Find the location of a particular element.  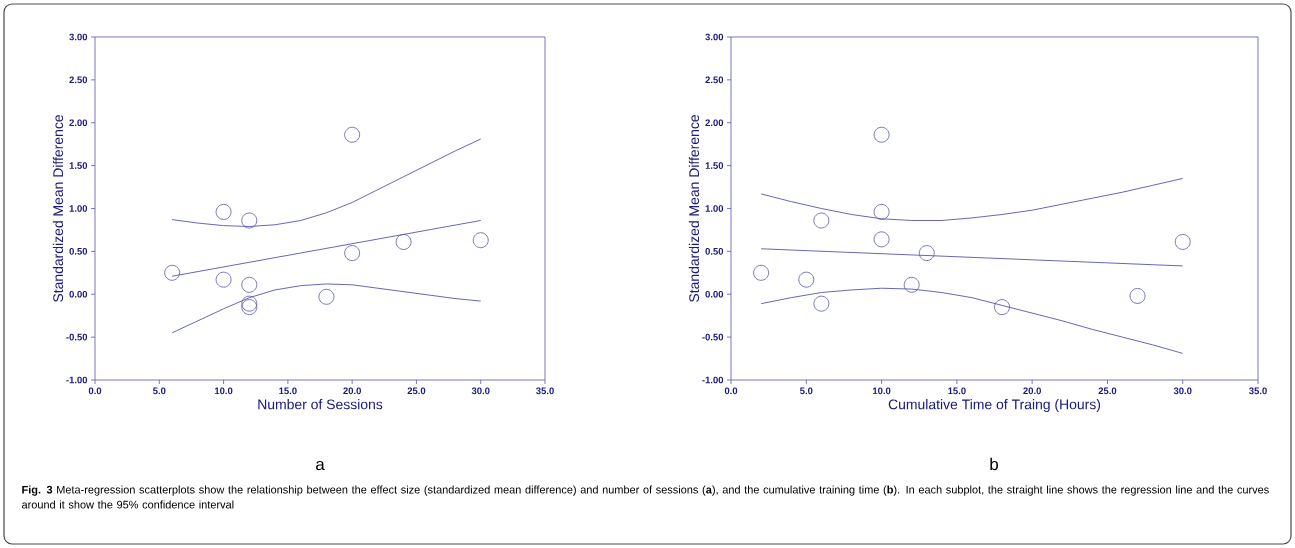

x-axis-title: Cumulative Time of Traing (Hours) is located at coordinates (994, 406).